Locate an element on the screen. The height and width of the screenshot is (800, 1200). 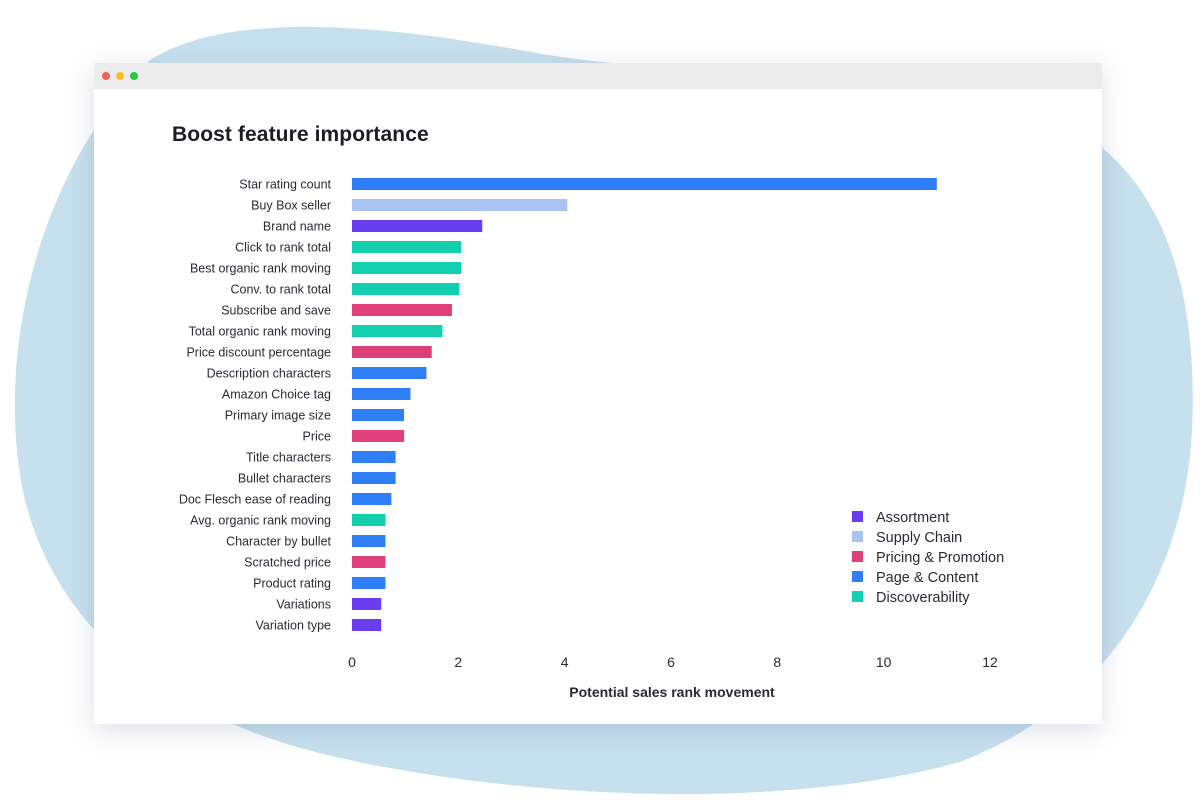
chart-title: Boost feature importance is located at coordinates (300, 134).